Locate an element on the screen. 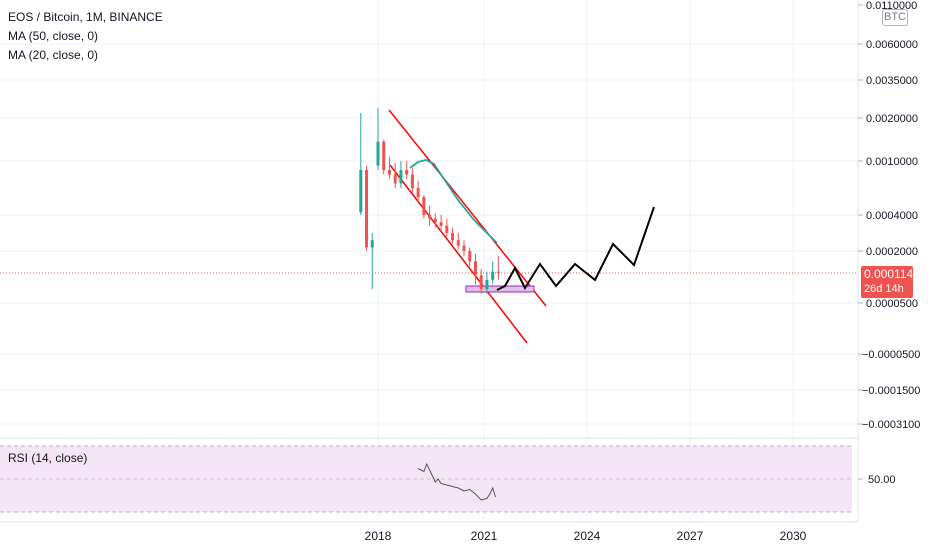  price-label: −0.0003100 is located at coordinates (891, 425).